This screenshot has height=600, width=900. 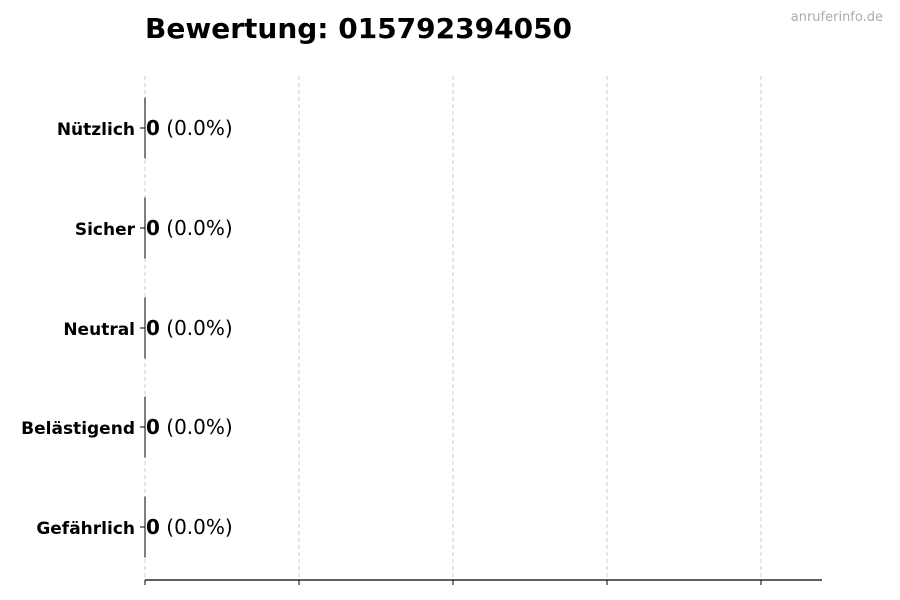 I want to click on y-tick-label: Nützlich, so click(x=96, y=130).